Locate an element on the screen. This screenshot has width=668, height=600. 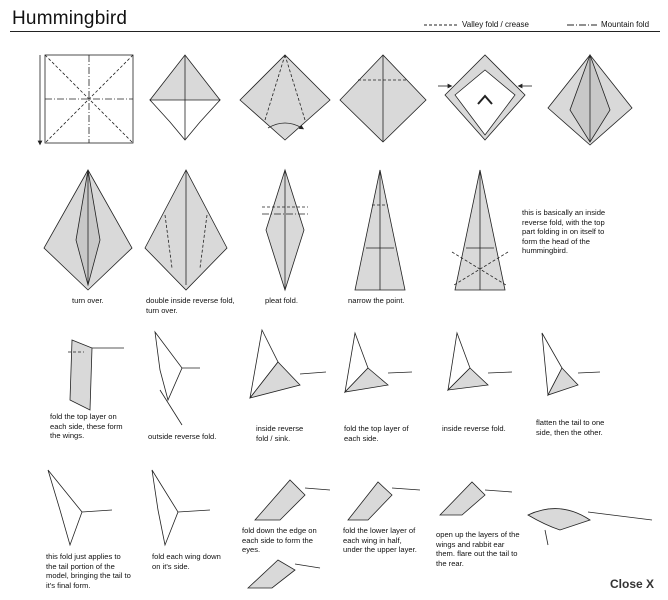
step-9-pleat is located at coordinates (285, 230).